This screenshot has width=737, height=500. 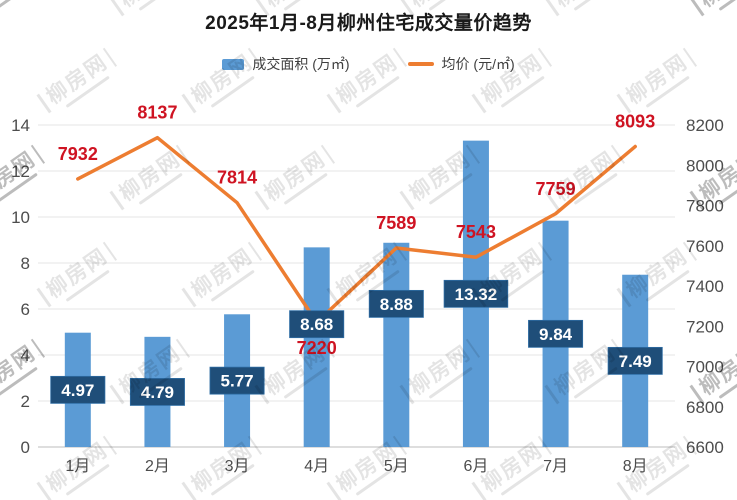 I want to click on price-label: 8093, so click(x=635, y=122).